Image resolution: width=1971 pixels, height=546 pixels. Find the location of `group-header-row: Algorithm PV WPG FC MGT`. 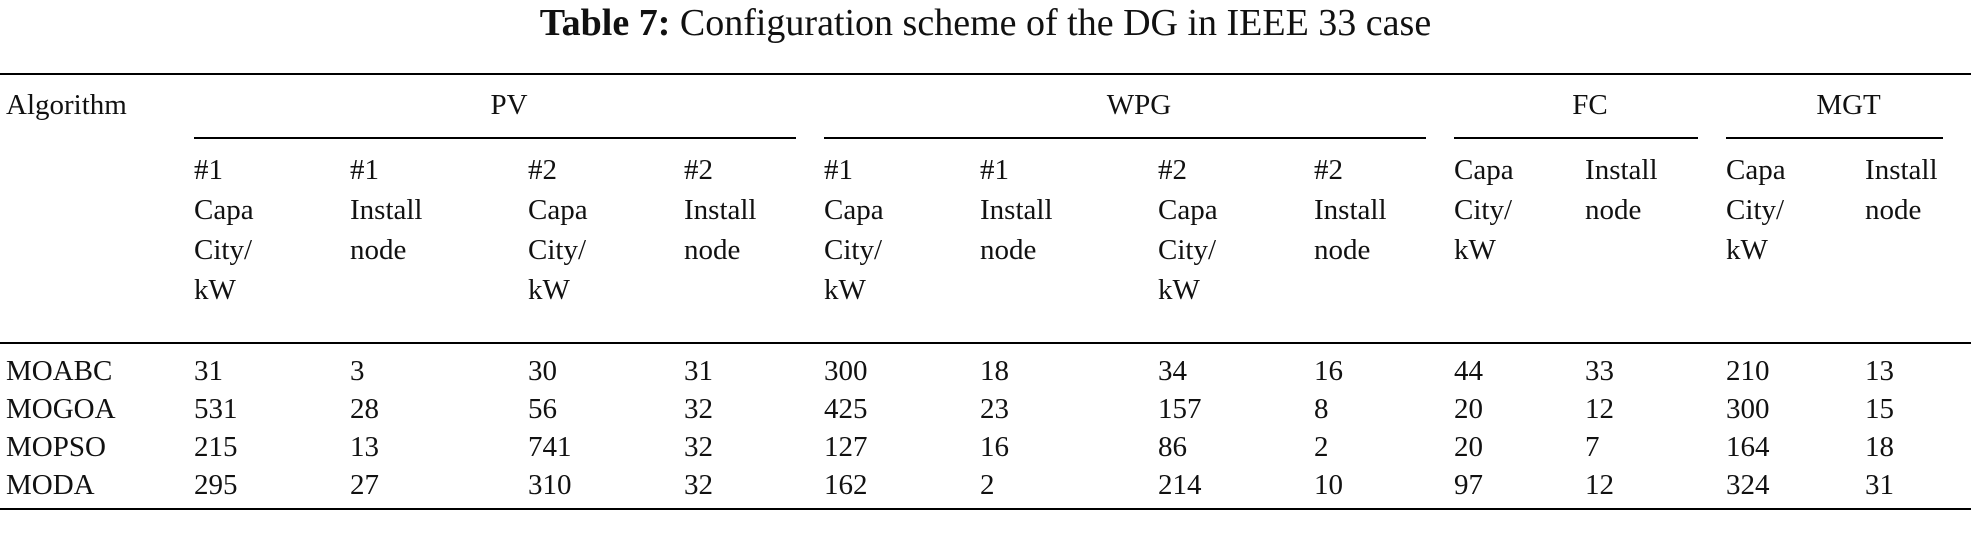

group-header-row: Algorithm PV WPG FC MGT is located at coordinates (985, 108).